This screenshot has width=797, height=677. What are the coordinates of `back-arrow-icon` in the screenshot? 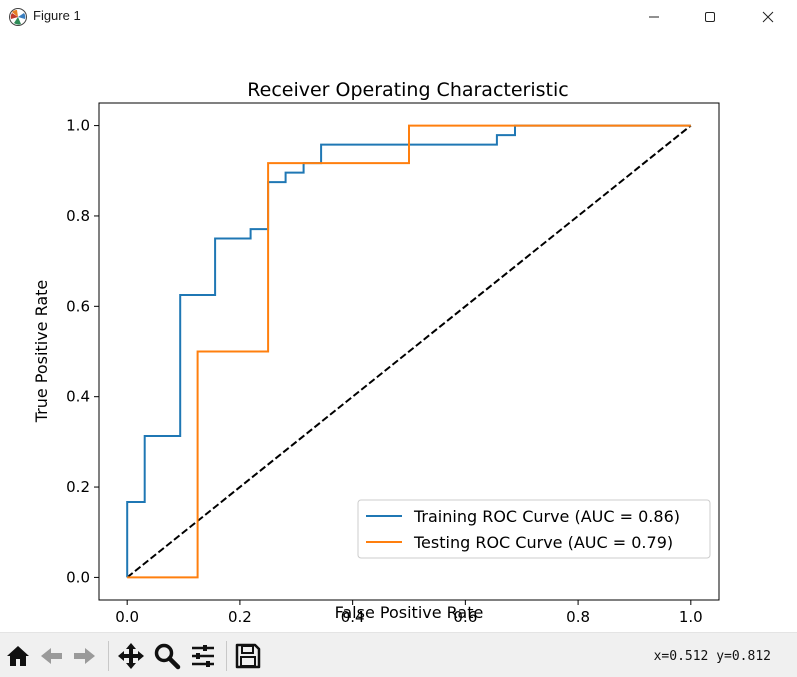 It's located at (51, 656).